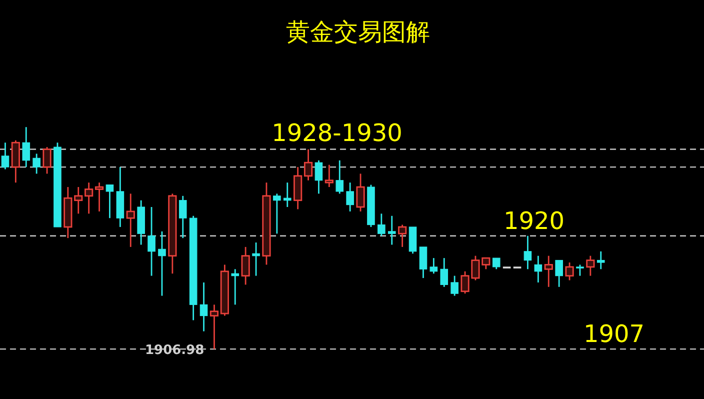 The height and width of the screenshot is (399, 704). What do you see at coordinates (337, 133) in the screenshot?
I see `annotation: 1928-1930` at bounding box center [337, 133].